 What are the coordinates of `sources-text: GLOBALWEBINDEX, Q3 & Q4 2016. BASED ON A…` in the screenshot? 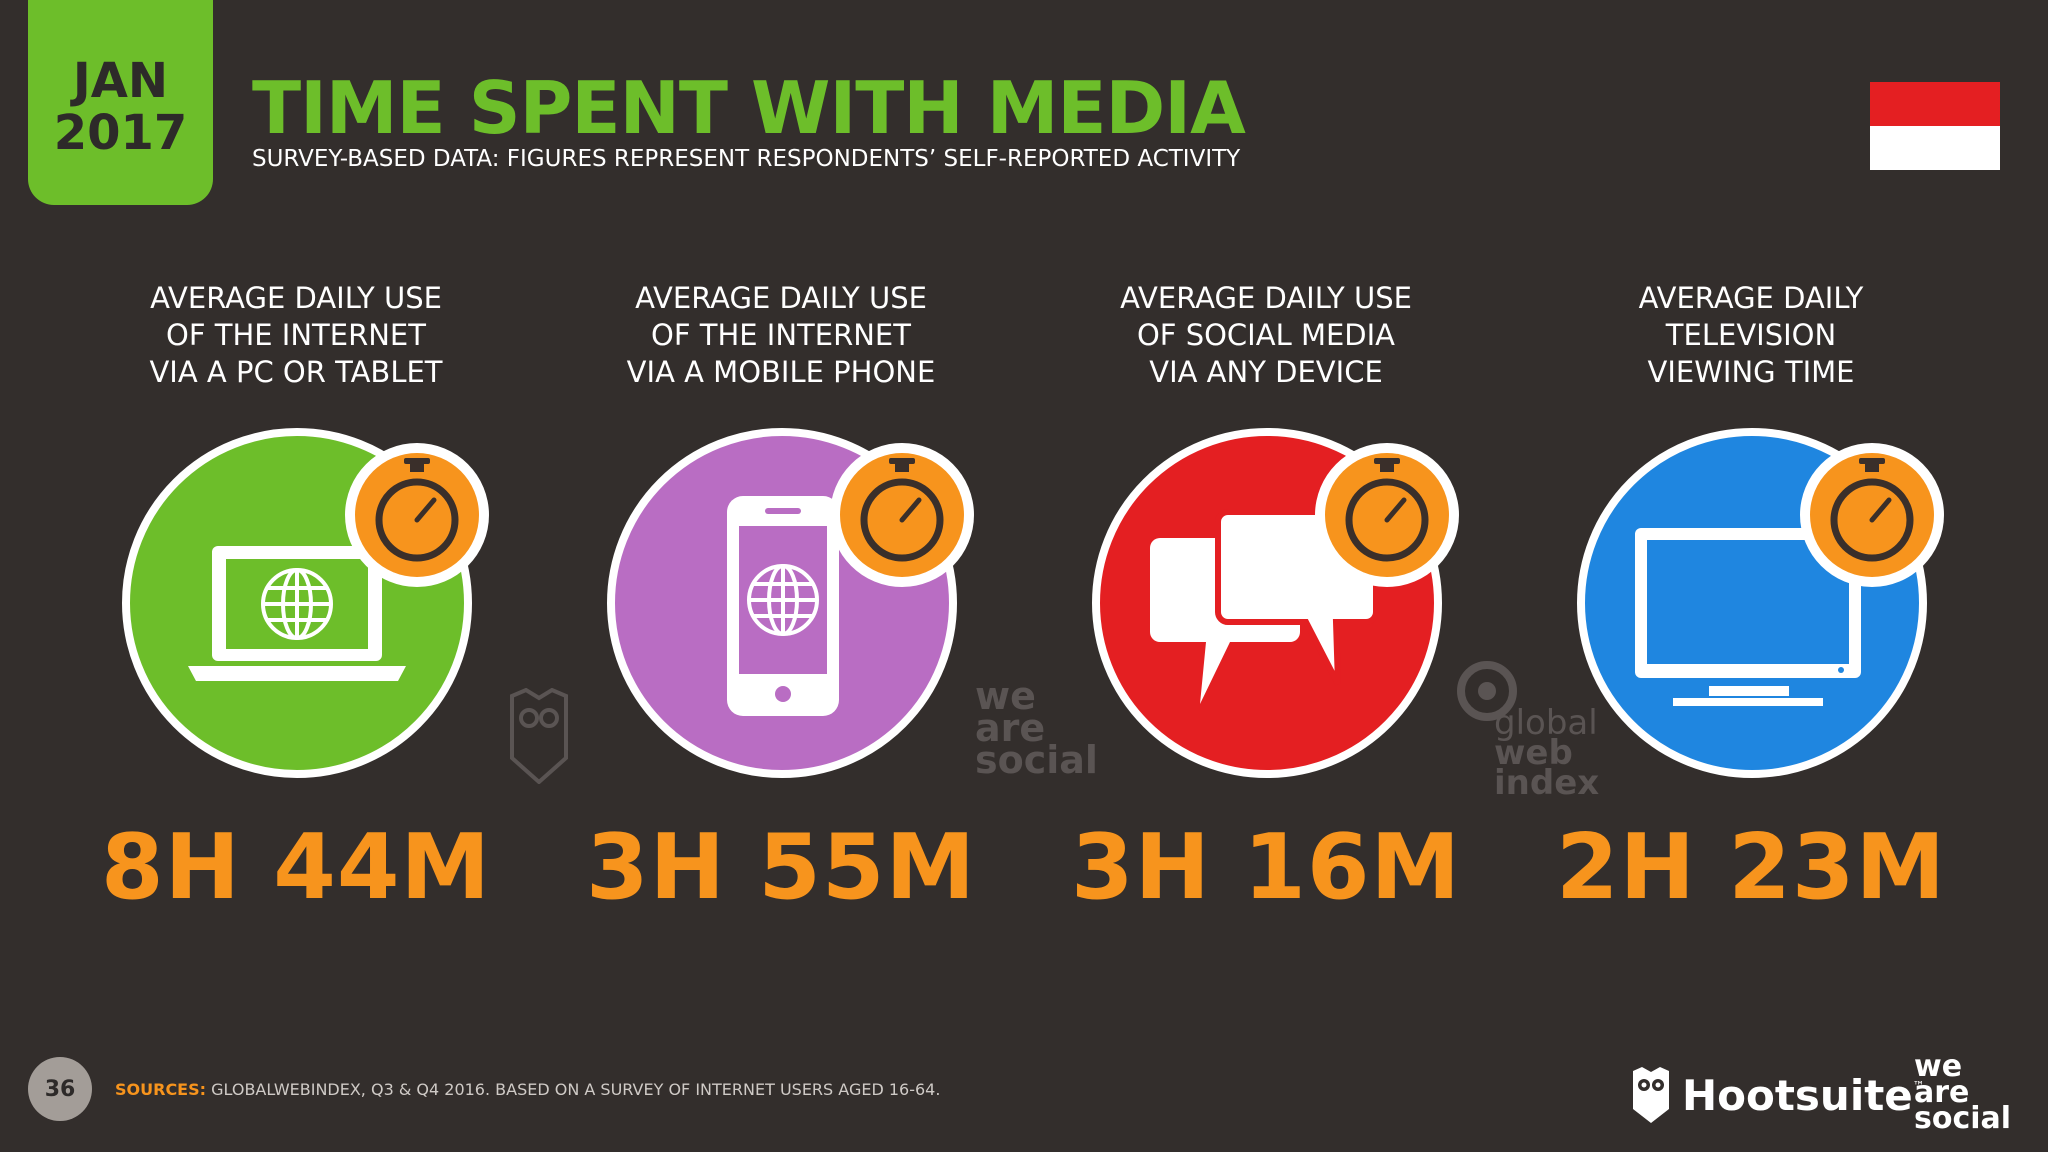 It's located at (573, 1089).